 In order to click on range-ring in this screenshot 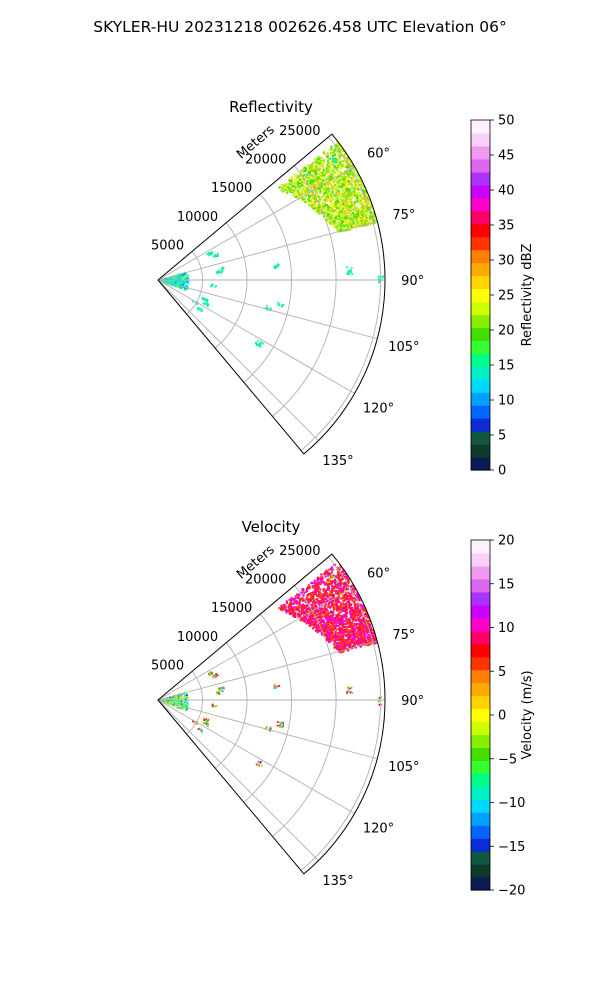, I will do `click(231, 705)`.